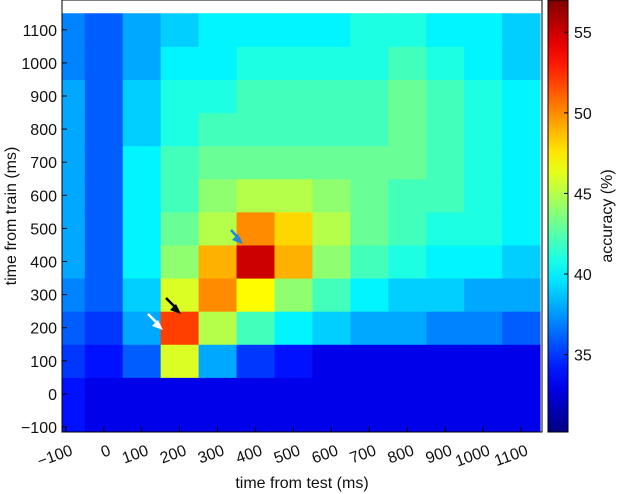 The image size is (617, 494). What do you see at coordinates (325, 454) in the screenshot?
I see `x-tick-label: 600` at bounding box center [325, 454].